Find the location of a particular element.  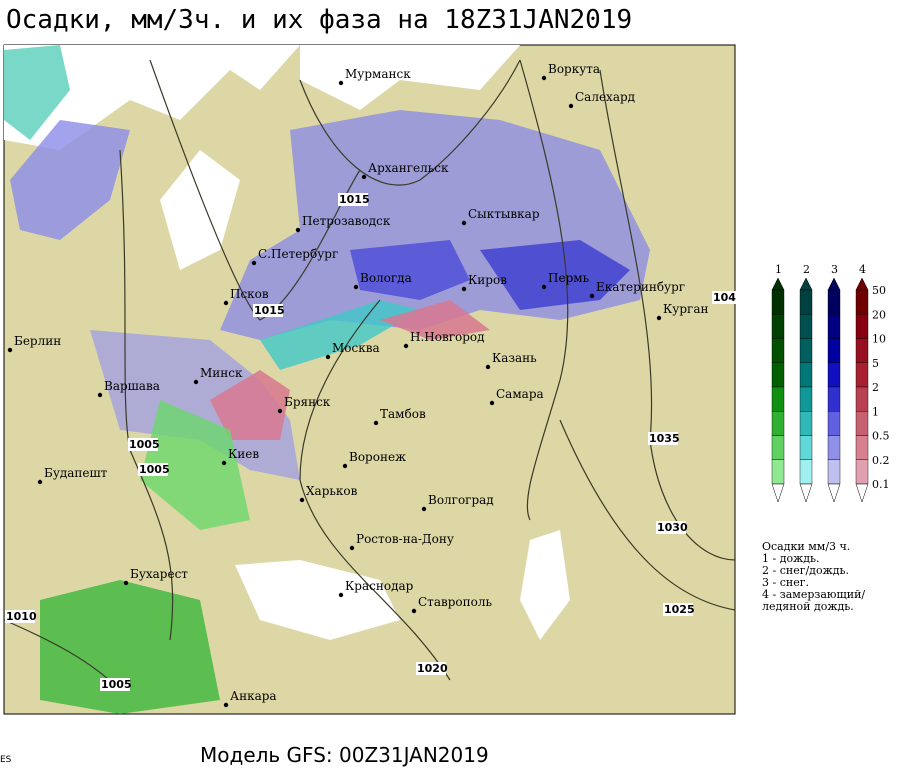

city-label: Ставрополь is located at coordinates (455, 602).